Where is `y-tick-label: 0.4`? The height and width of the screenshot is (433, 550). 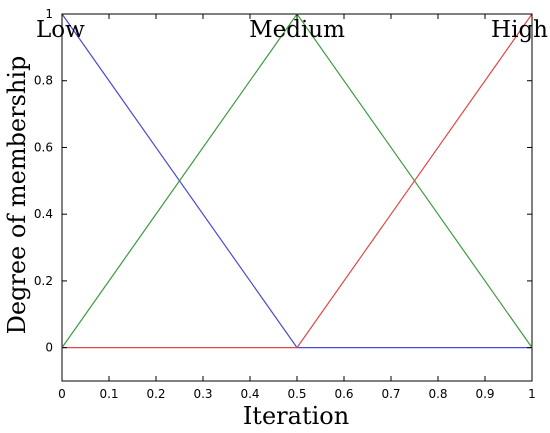
y-tick-label: 0.4 is located at coordinates (43, 214).